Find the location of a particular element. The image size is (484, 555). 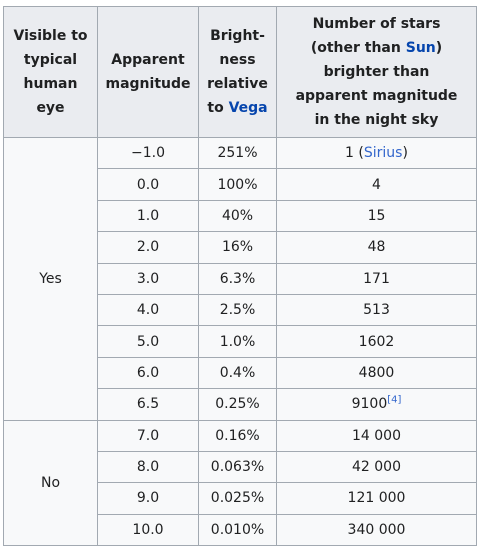

brightness-cell: 0.010% is located at coordinates (237, 530).